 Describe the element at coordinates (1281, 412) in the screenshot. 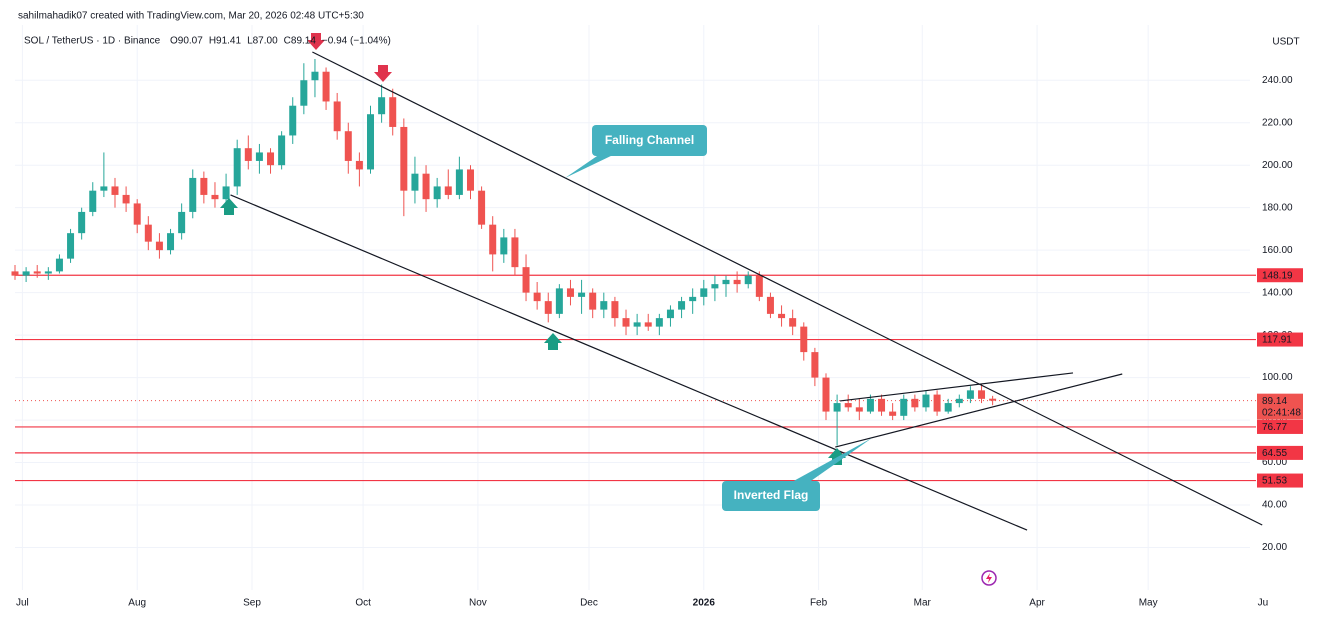

I see `countdown: 02:41:48` at that location.